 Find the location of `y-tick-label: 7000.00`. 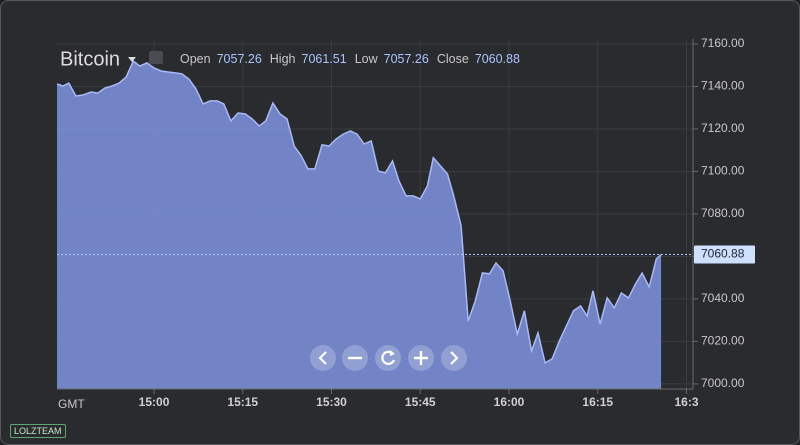

y-tick-label: 7000.00 is located at coordinates (723, 383).